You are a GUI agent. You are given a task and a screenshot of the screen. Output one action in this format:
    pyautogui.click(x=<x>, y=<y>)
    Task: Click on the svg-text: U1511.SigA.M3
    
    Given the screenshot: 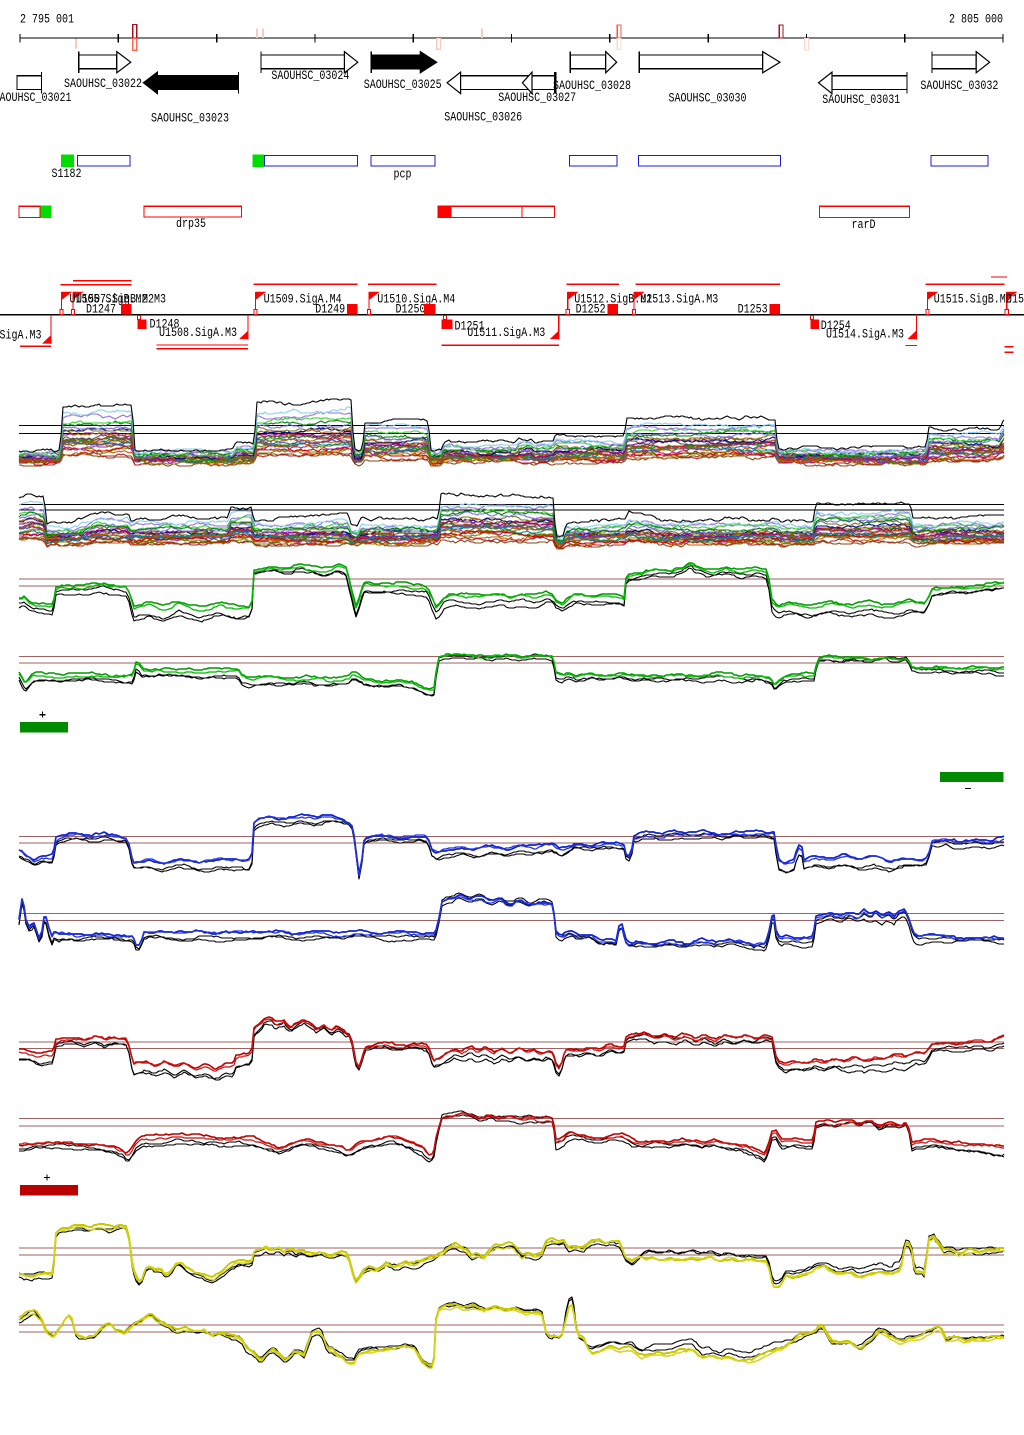 What is the action you would take?
    pyautogui.click(x=506, y=333)
    